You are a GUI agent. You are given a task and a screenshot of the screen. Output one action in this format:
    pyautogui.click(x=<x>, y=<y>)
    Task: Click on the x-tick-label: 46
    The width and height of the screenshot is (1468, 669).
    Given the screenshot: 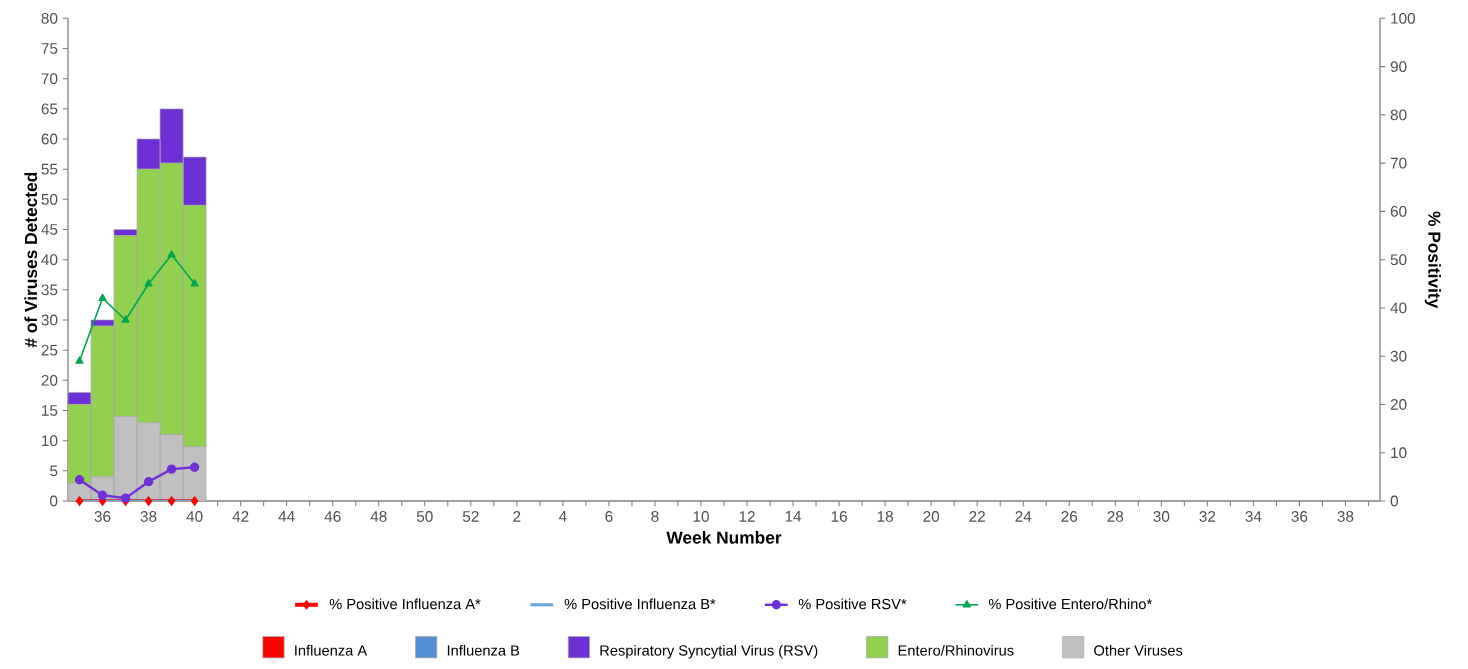 What is the action you would take?
    pyautogui.click(x=332, y=516)
    